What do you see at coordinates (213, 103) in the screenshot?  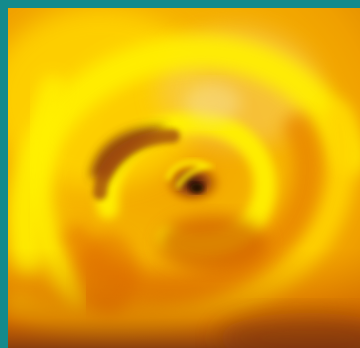 I see `cream-patch` at bounding box center [213, 103].